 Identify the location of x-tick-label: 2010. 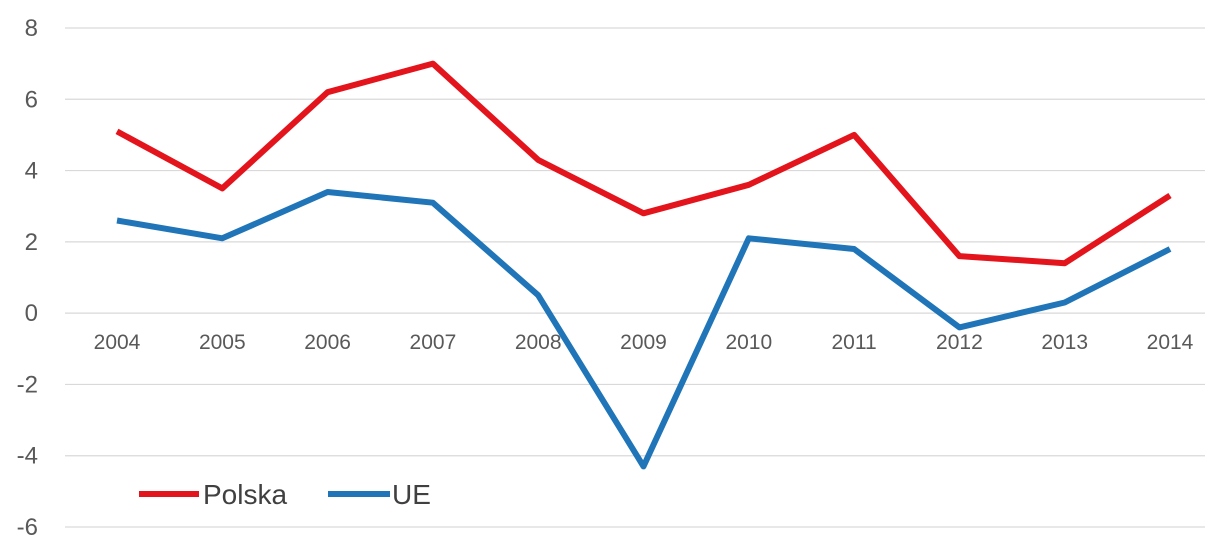
(748, 342).